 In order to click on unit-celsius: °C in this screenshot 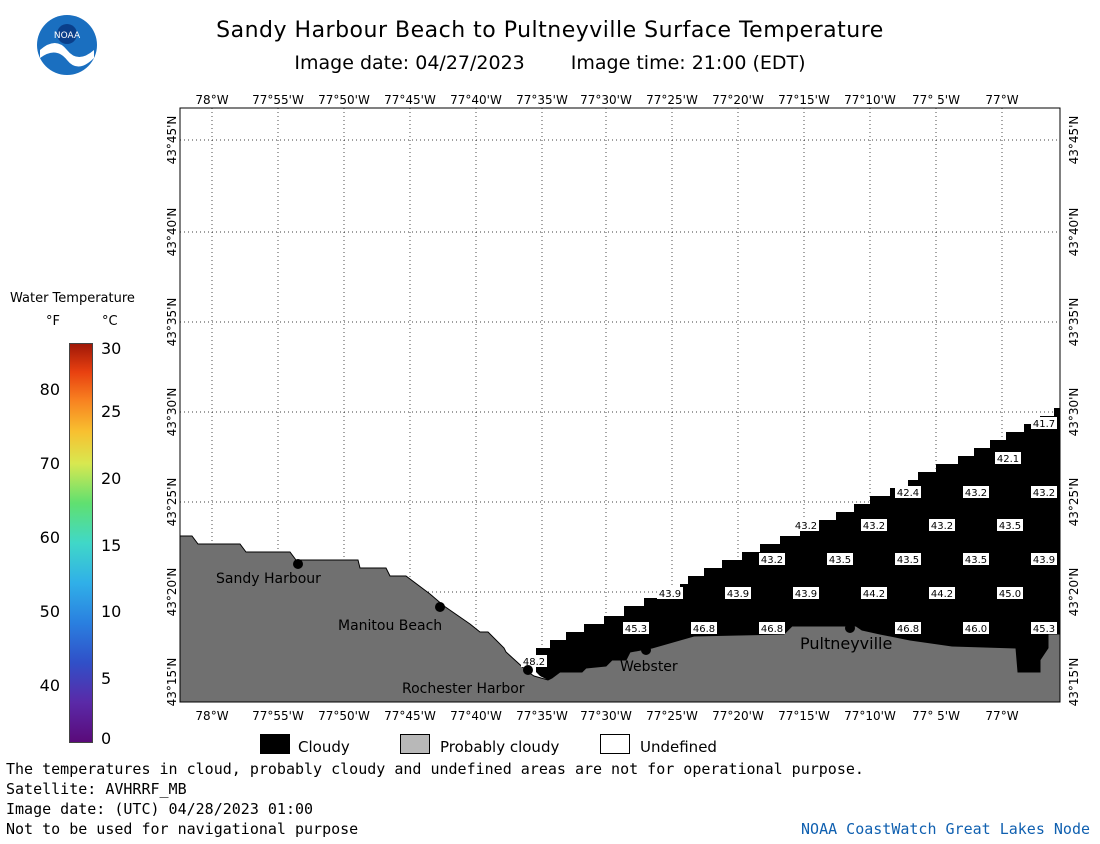, I will do `click(110, 321)`.